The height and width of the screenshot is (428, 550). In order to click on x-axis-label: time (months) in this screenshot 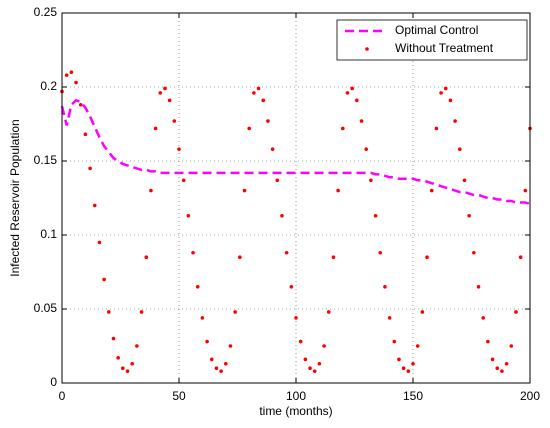, I will do `click(295, 411)`.